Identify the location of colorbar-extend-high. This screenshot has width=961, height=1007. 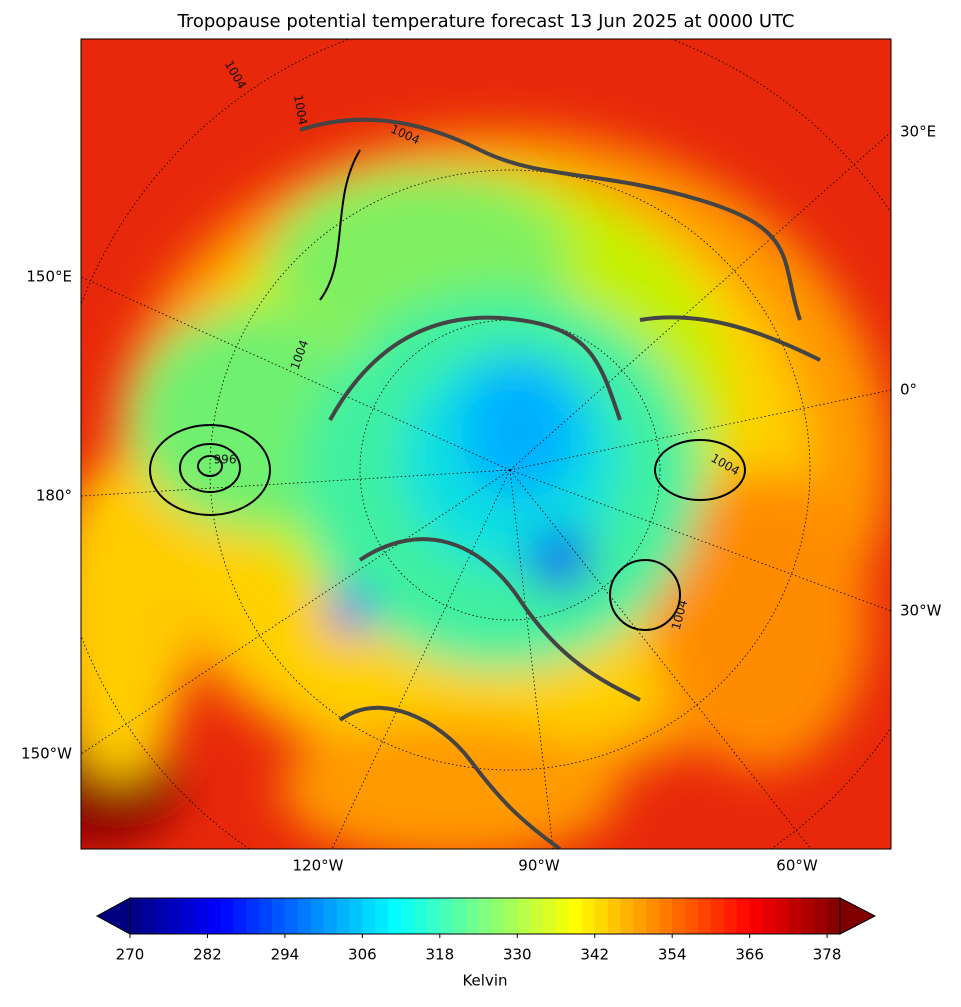
(858, 916).